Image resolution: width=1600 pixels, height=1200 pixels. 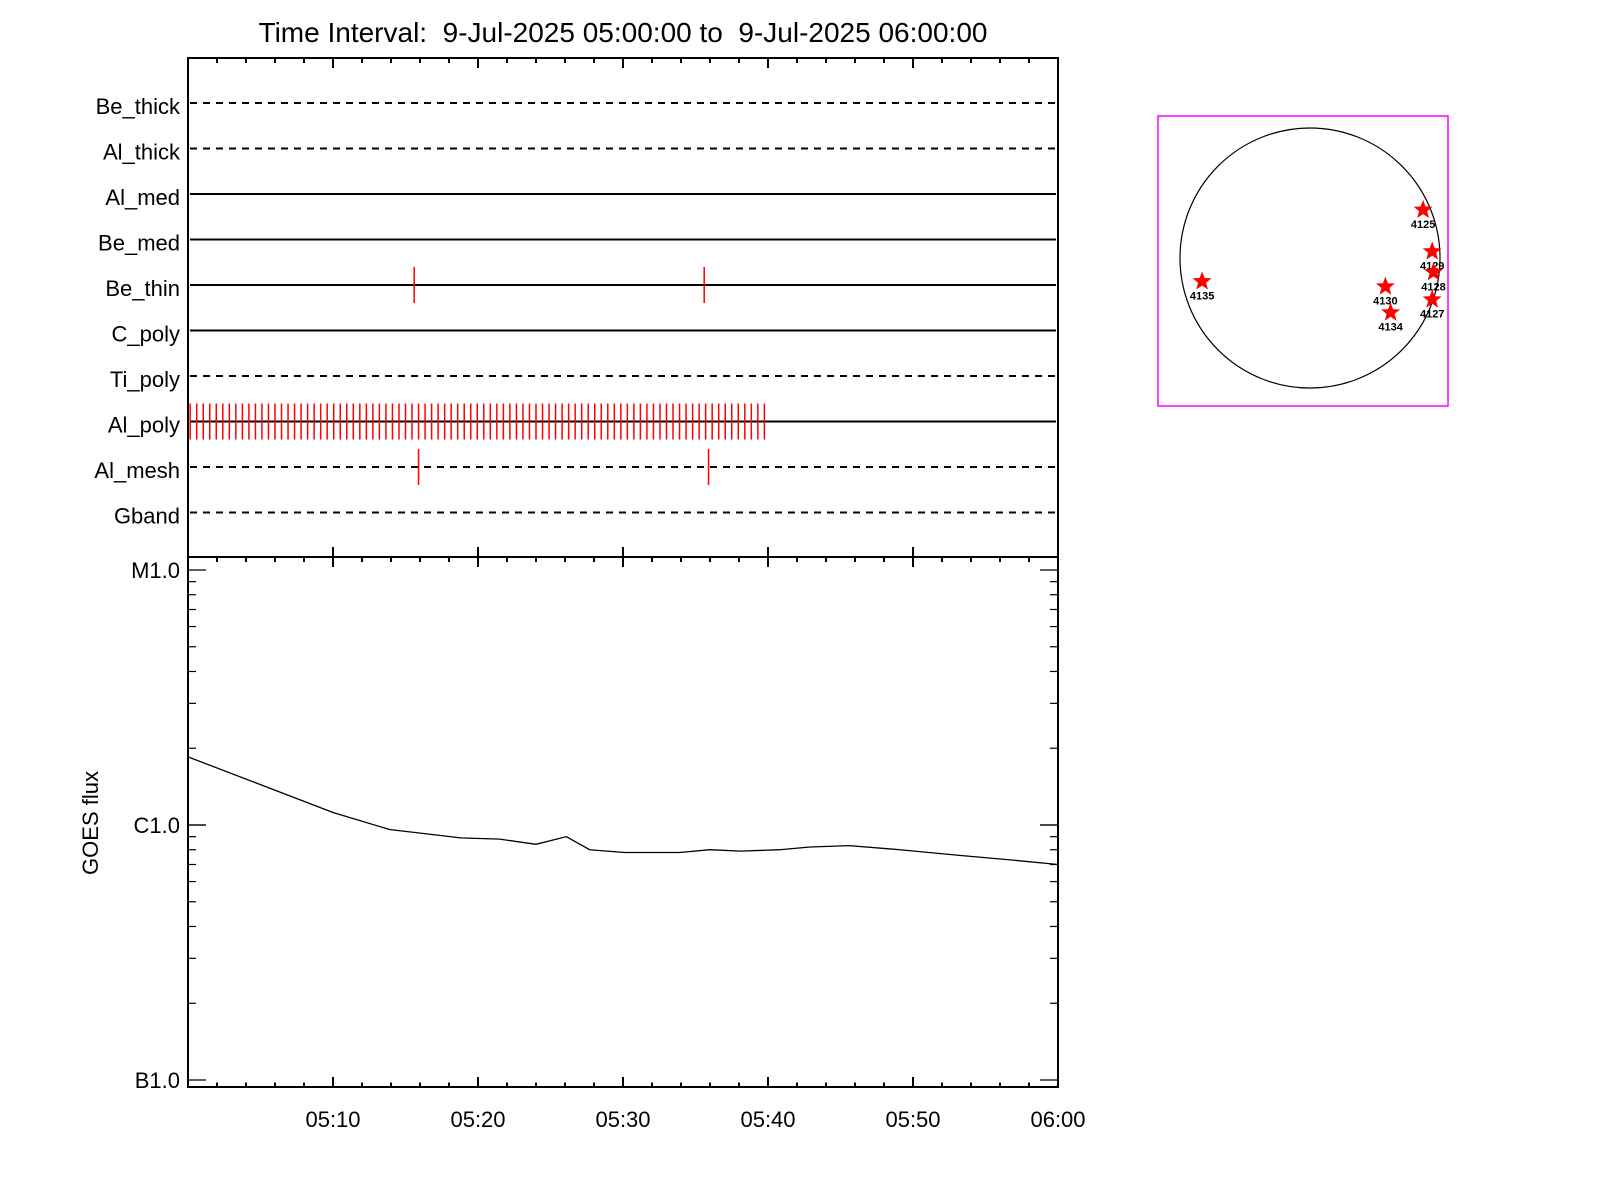 What do you see at coordinates (142, 288) in the screenshot?
I see `row-label-Be_thin: Be_thin` at bounding box center [142, 288].